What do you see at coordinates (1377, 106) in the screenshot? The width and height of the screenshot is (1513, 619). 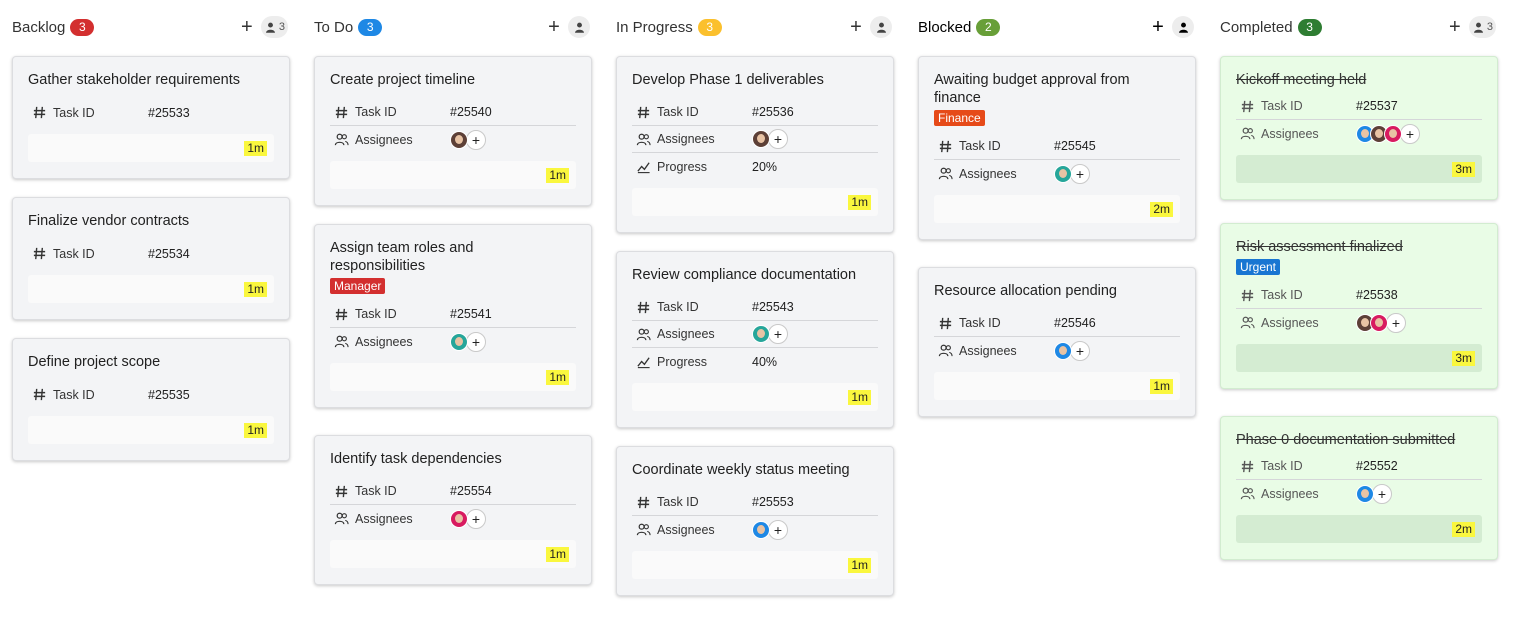 I see `task-id-value: #25537` at bounding box center [1377, 106].